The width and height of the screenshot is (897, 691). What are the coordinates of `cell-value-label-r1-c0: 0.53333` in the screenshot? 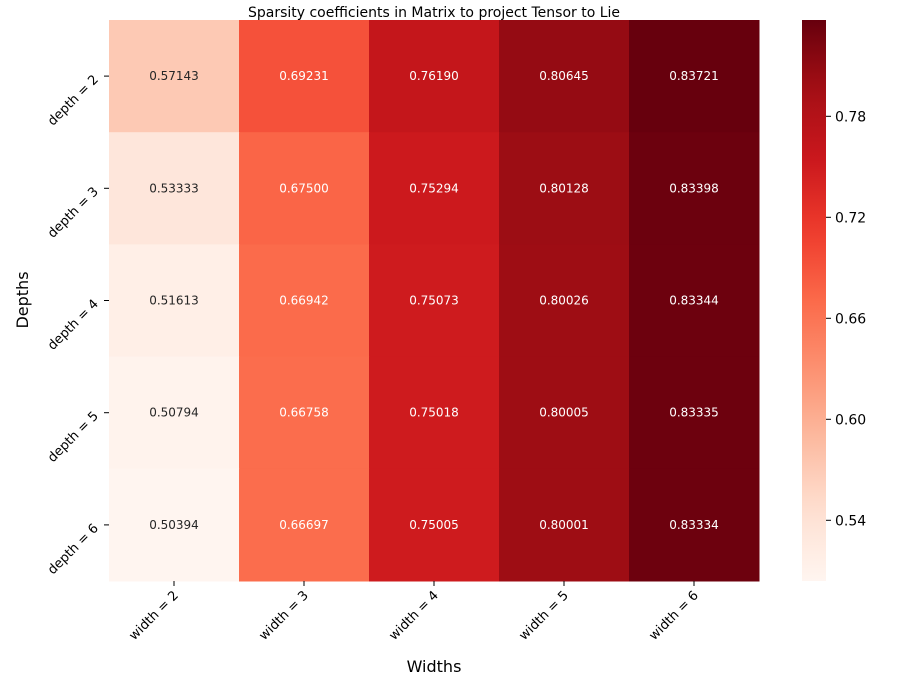 It's located at (174, 188).